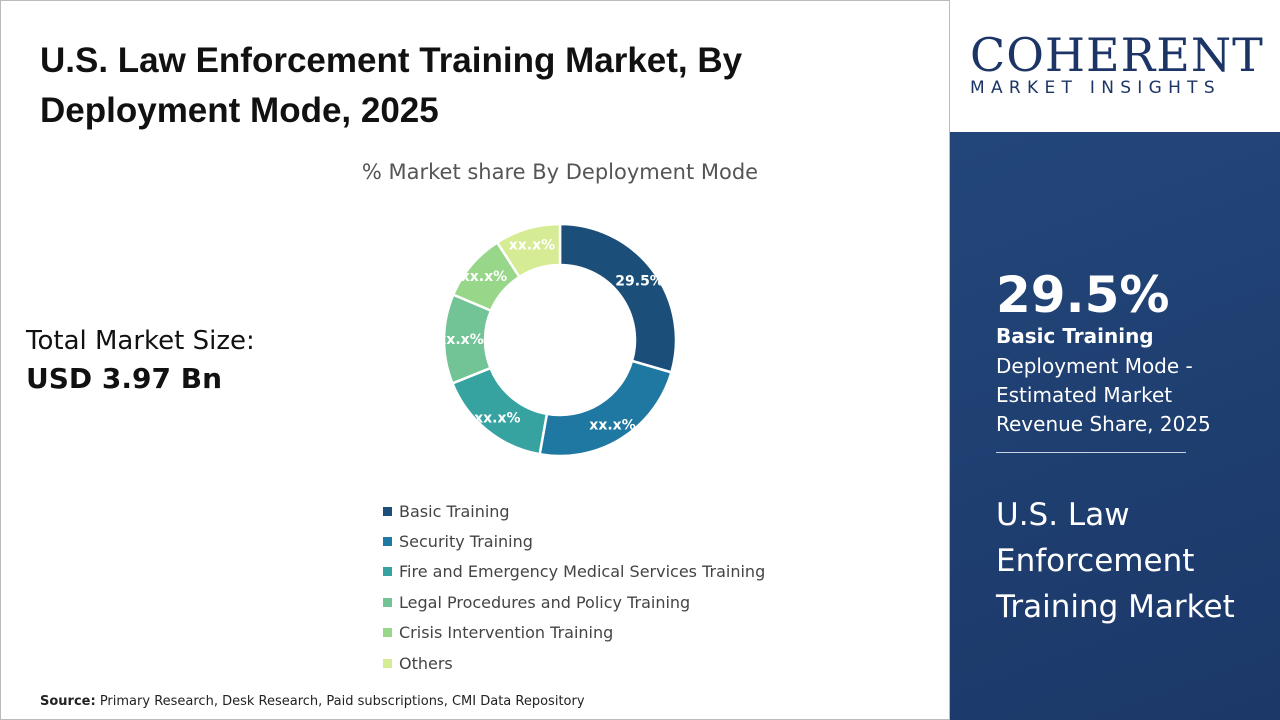 The width and height of the screenshot is (1280, 720). I want to click on donut-chart: 29.5%xx.x%xx.x%xx.x%xx.x%xx.x%, so click(557, 340).